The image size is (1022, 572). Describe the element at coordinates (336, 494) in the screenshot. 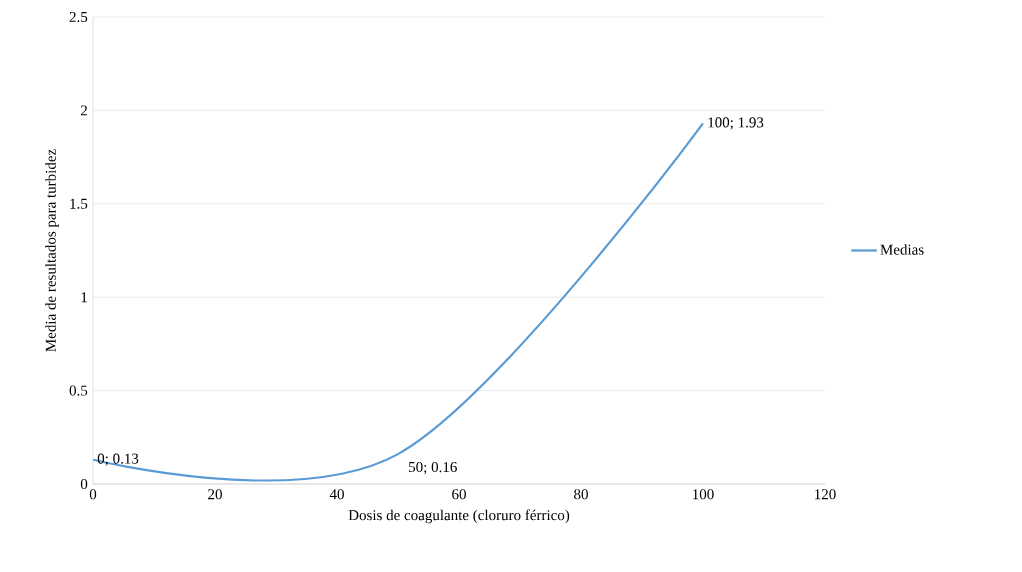

I see `x-tick-label: 40` at that location.